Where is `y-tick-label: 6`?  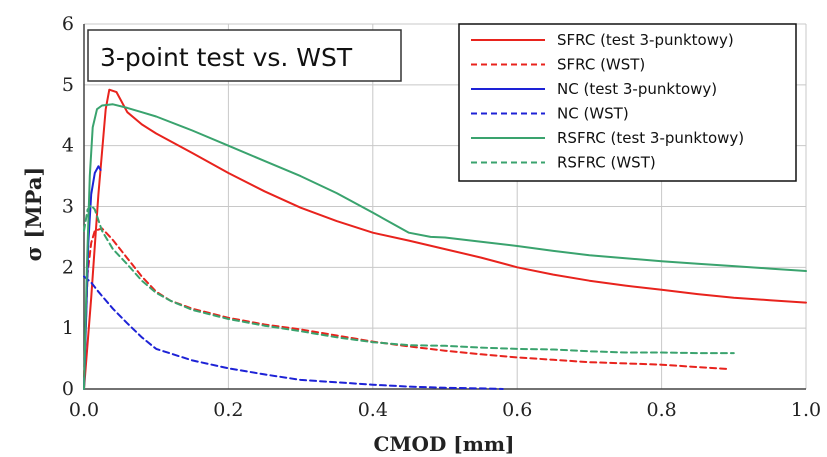
y-tick-label: 6 is located at coordinates (68, 24).